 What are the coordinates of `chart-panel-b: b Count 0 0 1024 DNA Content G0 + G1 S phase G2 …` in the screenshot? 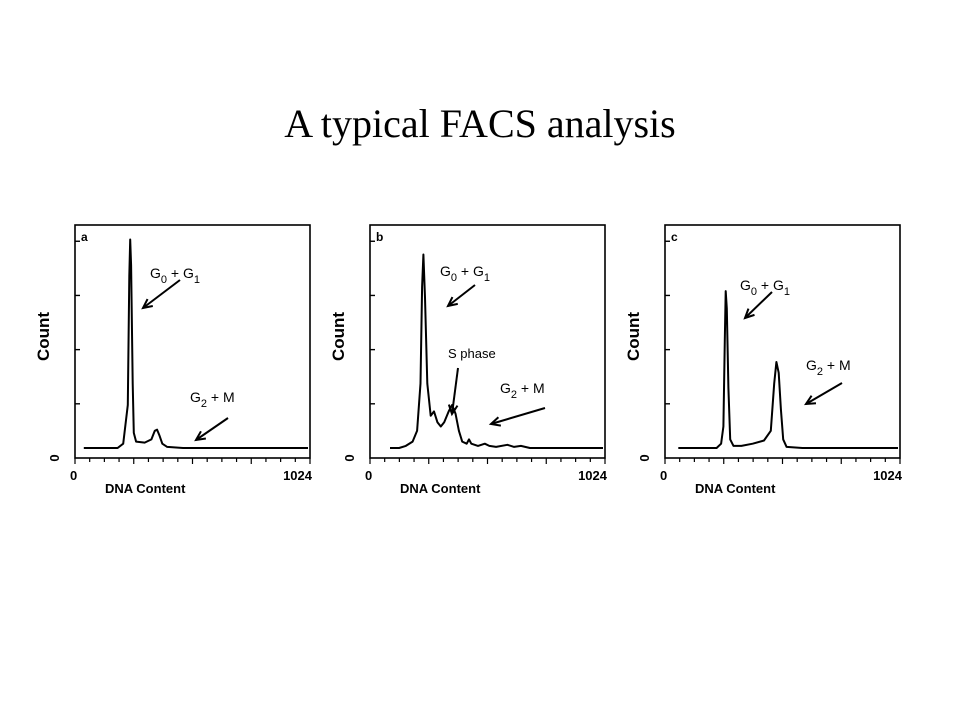 It's located at (468, 360).